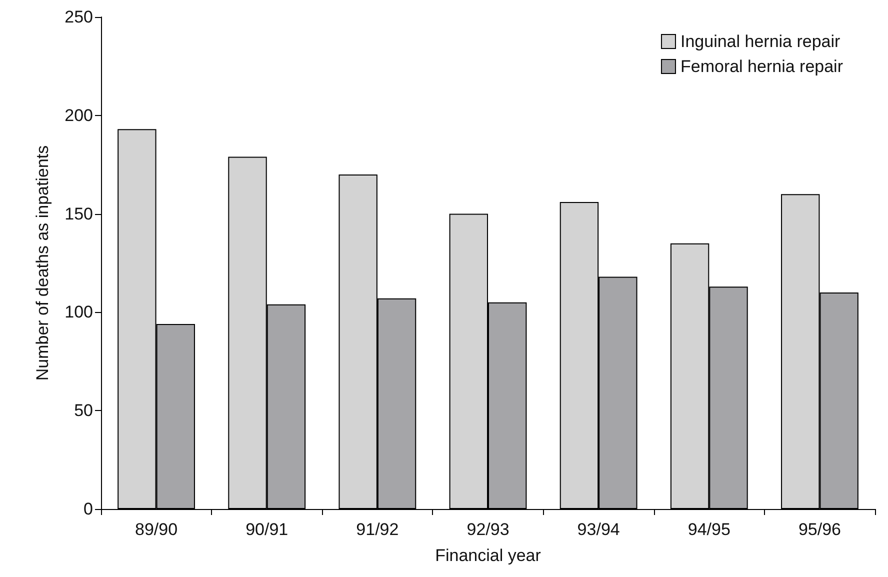 The width and height of the screenshot is (888, 577). I want to click on y-tick-label: 100, so click(78, 312).